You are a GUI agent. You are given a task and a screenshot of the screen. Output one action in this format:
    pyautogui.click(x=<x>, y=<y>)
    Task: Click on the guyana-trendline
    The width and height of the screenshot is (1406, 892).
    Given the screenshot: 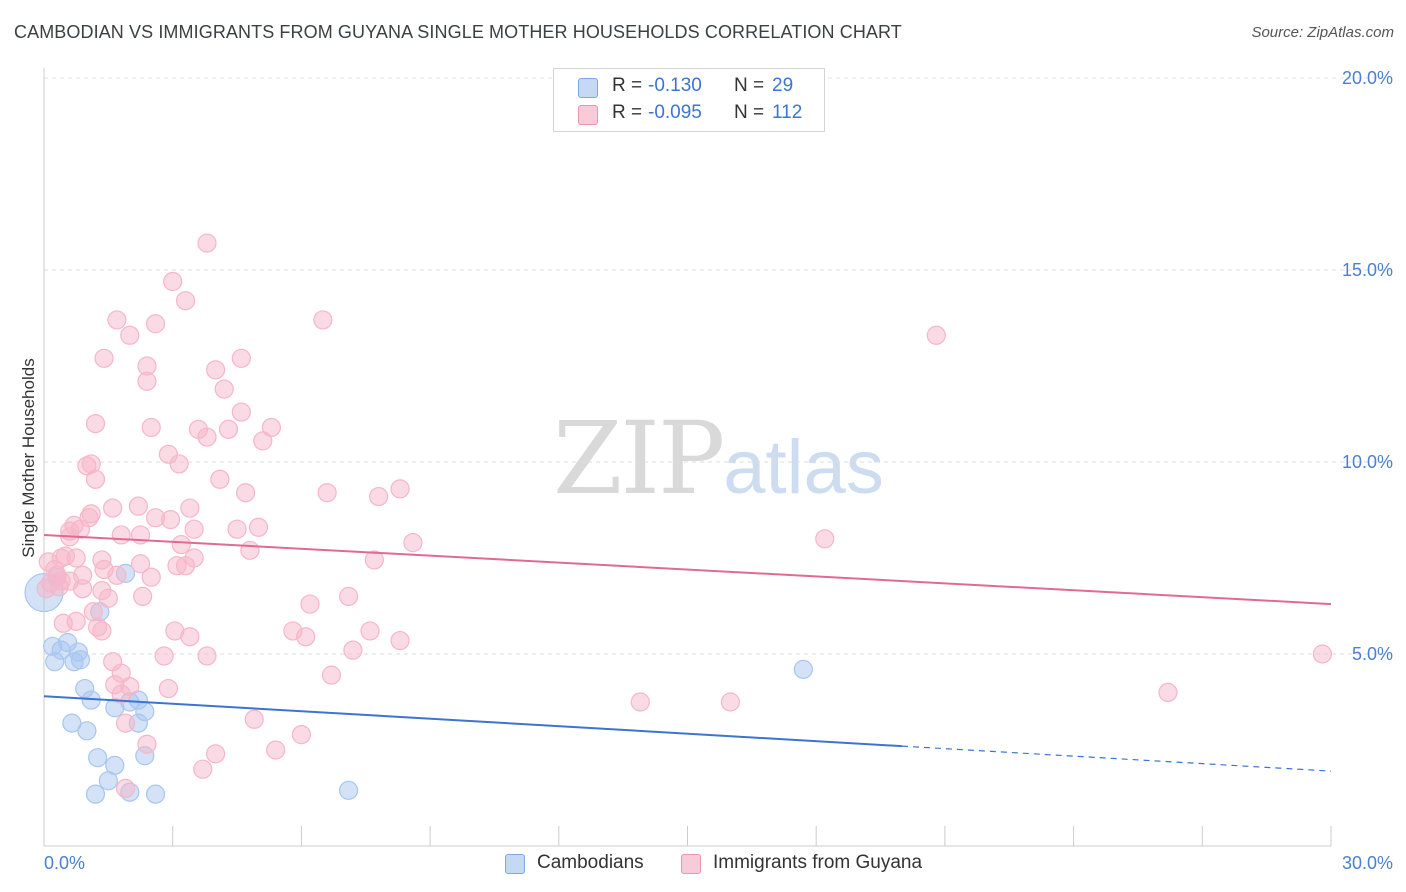 What is the action you would take?
    pyautogui.click(x=687, y=569)
    